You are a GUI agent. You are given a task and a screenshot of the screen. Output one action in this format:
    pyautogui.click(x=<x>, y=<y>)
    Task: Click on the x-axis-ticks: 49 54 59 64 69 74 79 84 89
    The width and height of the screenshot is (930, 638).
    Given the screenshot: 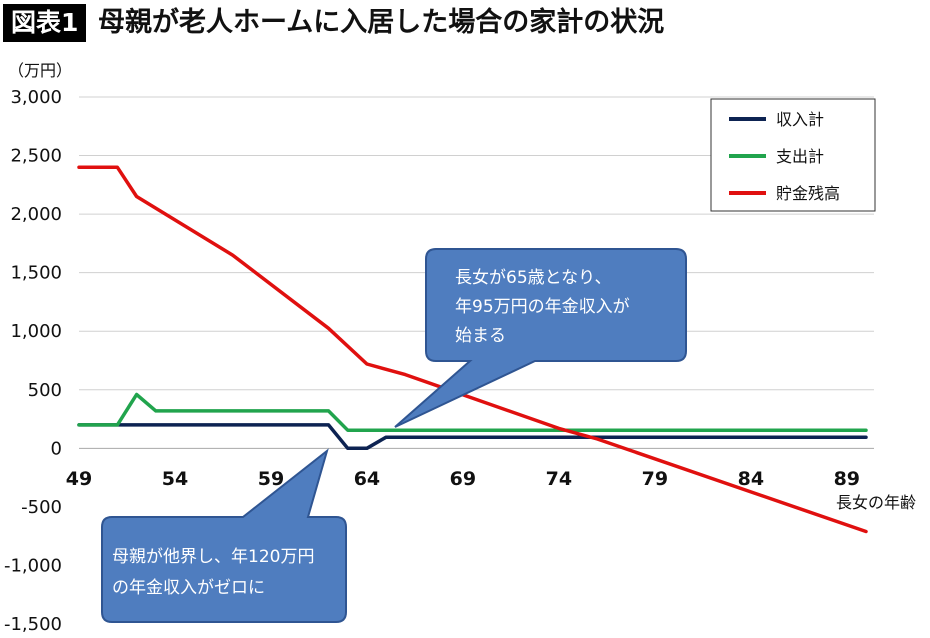 What is the action you would take?
    pyautogui.click(x=463, y=479)
    